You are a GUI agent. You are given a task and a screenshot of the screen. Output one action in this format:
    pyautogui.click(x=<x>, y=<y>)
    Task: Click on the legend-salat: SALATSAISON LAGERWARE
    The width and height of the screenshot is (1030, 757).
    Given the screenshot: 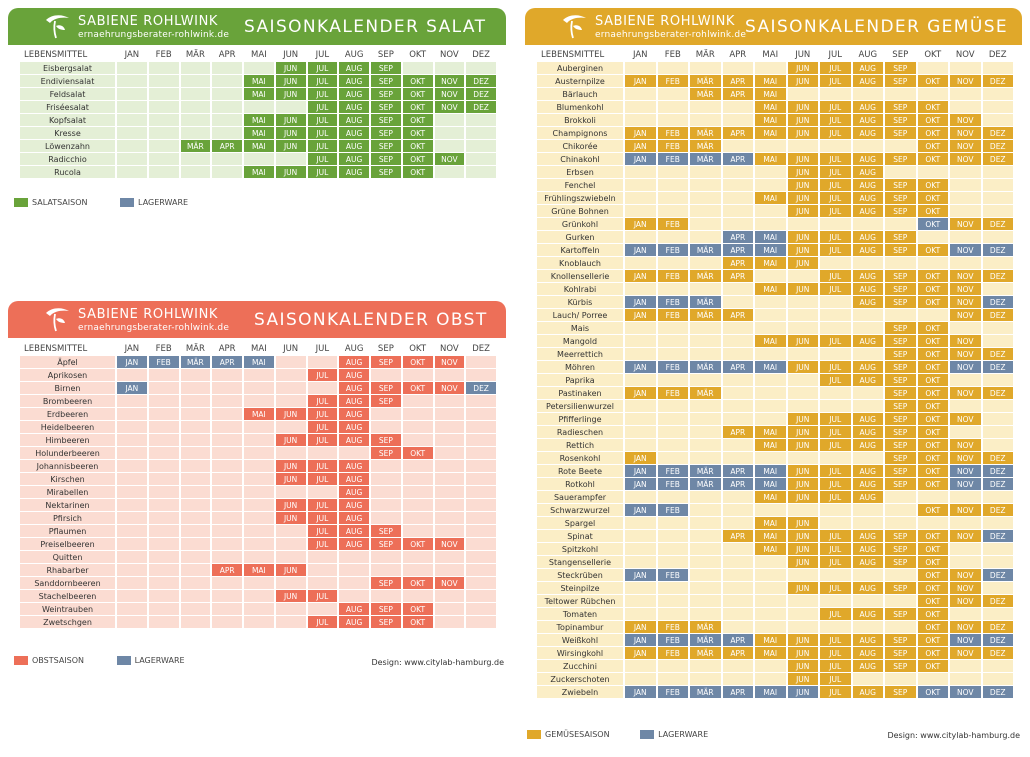 What is the action you would take?
    pyautogui.click(x=101, y=202)
    